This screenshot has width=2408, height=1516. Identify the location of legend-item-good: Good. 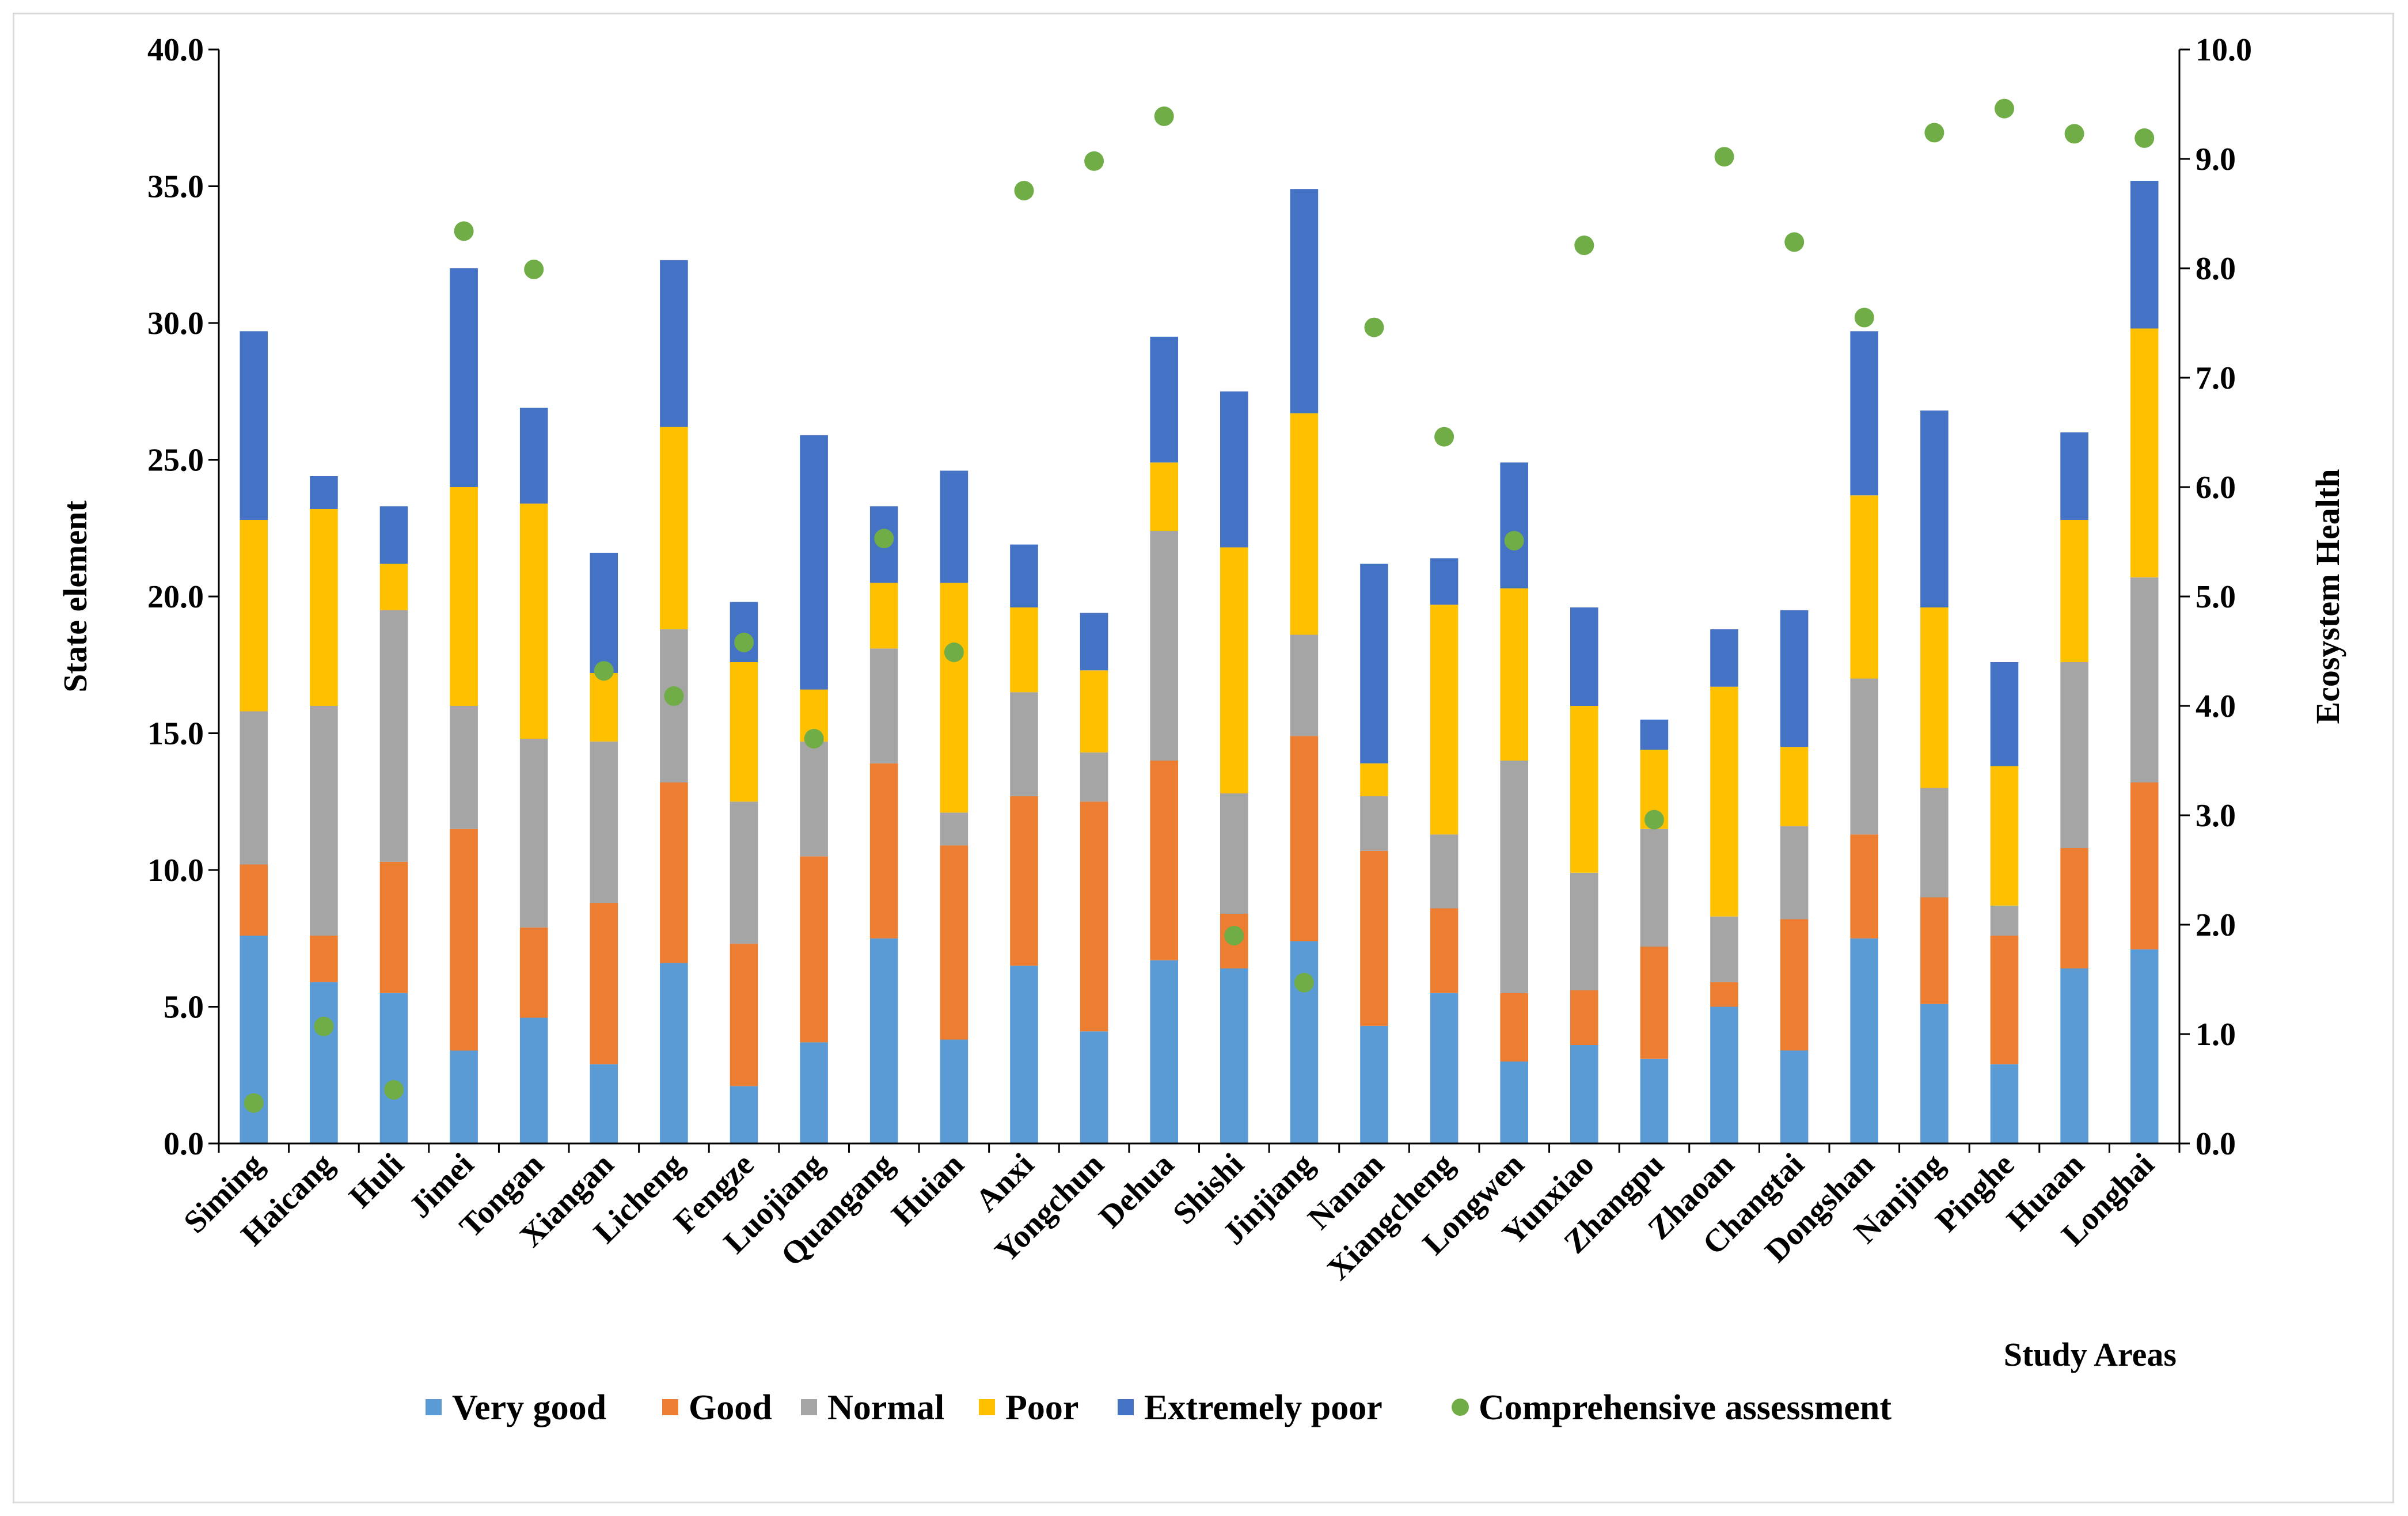
(717, 1408).